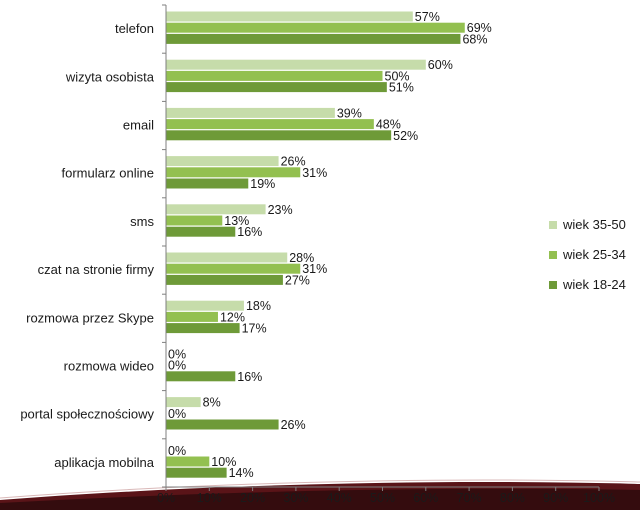  Describe the element at coordinates (109, 366) in the screenshot. I see `category-label-rozmowa-wideo: rozmowa wideo` at that location.